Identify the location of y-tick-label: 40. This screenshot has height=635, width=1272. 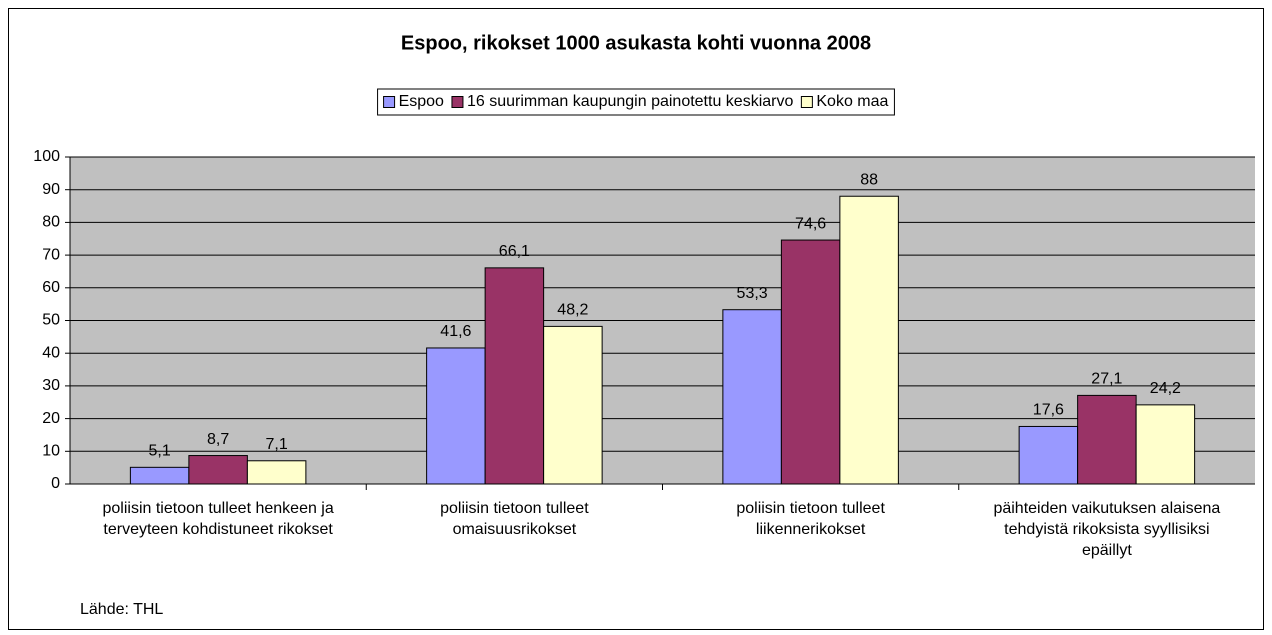
(51, 352).